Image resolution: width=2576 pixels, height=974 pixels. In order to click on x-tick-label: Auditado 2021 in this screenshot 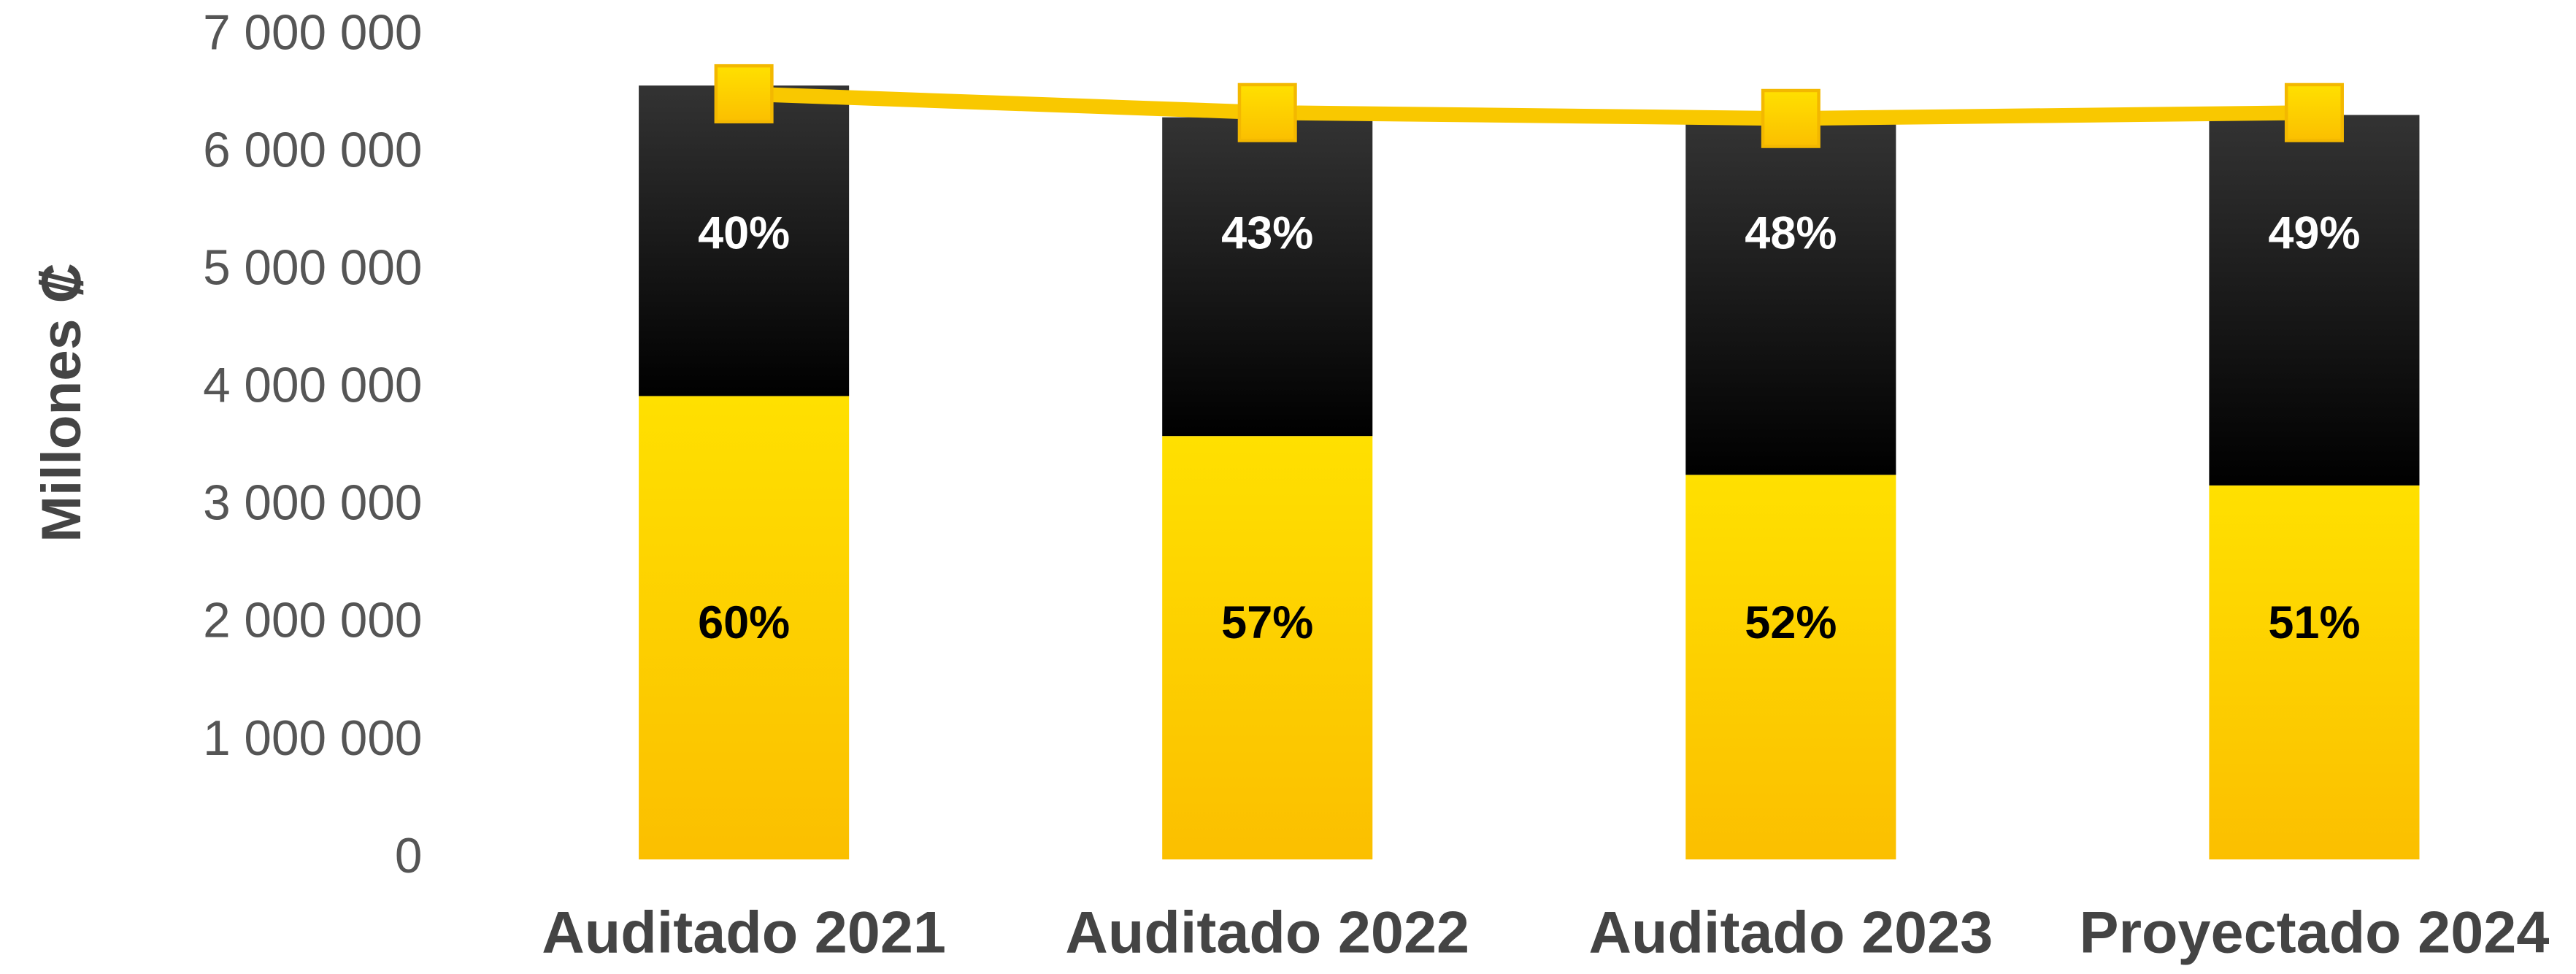, I will do `click(744, 932)`.